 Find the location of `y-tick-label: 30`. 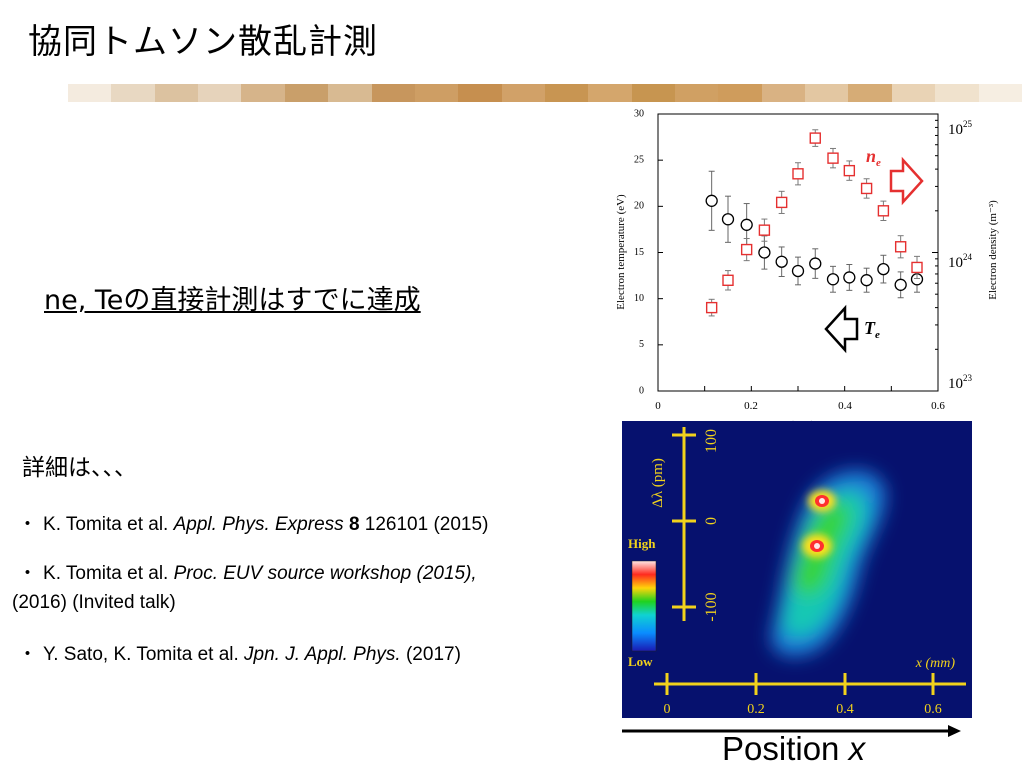

y-tick-label: 30 is located at coordinates (639, 113).